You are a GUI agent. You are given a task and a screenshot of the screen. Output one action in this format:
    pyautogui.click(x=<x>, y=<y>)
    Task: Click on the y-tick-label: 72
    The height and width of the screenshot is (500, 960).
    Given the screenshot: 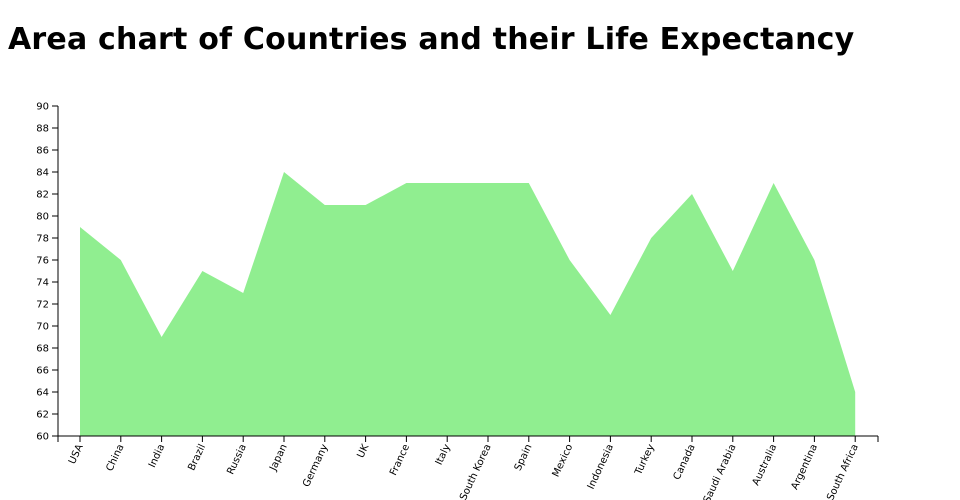 What is the action you would take?
    pyautogui.click(x=42, y=305)
    